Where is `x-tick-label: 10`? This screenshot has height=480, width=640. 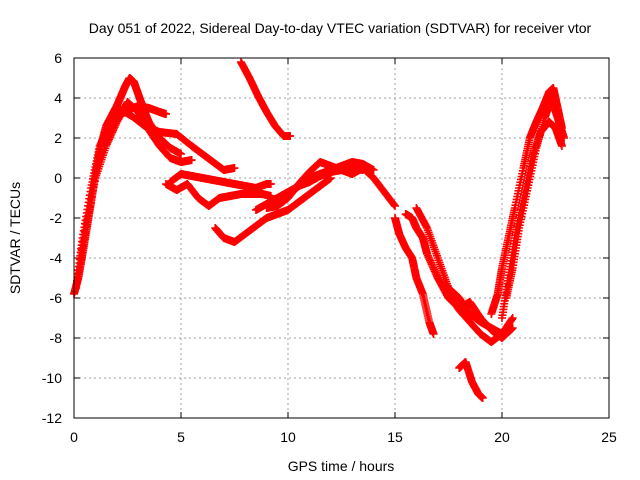 x-tick-label: 10 is located at coordinates (288, 437).